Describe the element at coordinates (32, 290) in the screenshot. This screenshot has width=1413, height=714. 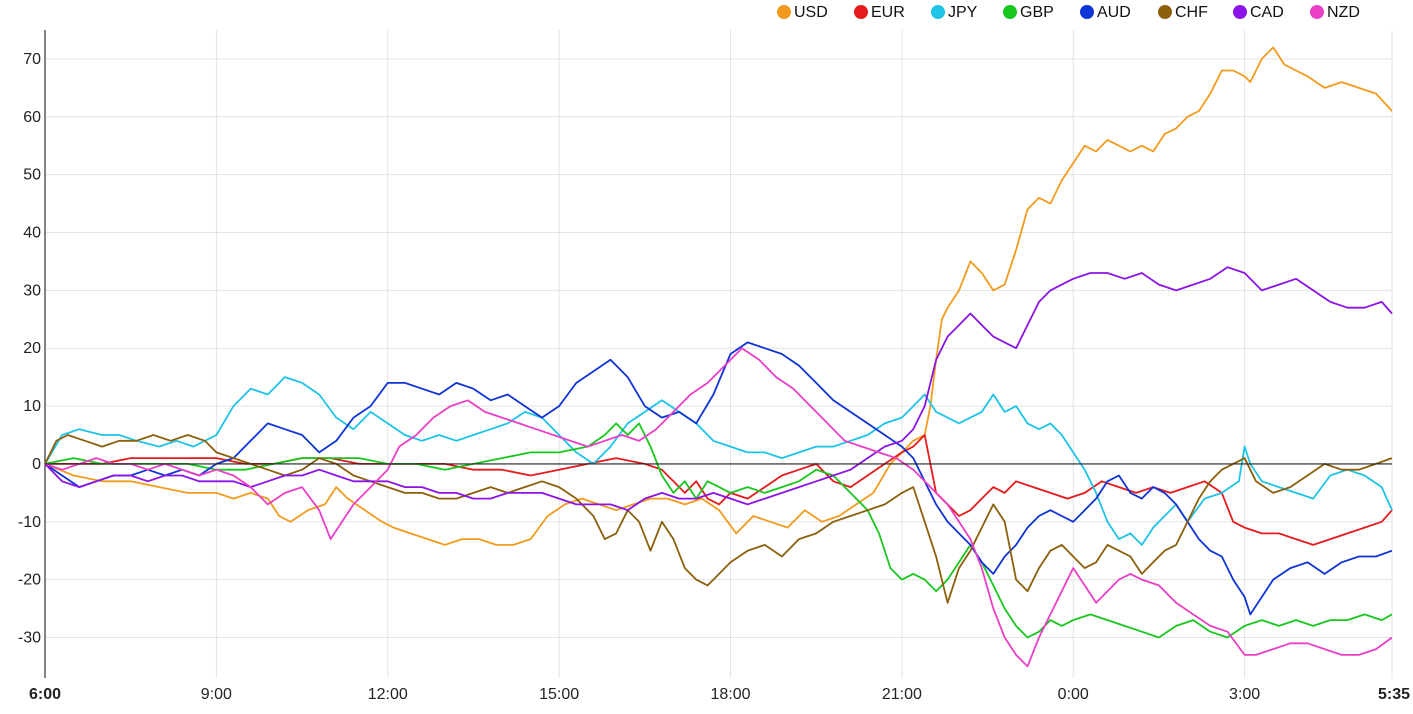
I see `y-tick-label: 30` at that location.